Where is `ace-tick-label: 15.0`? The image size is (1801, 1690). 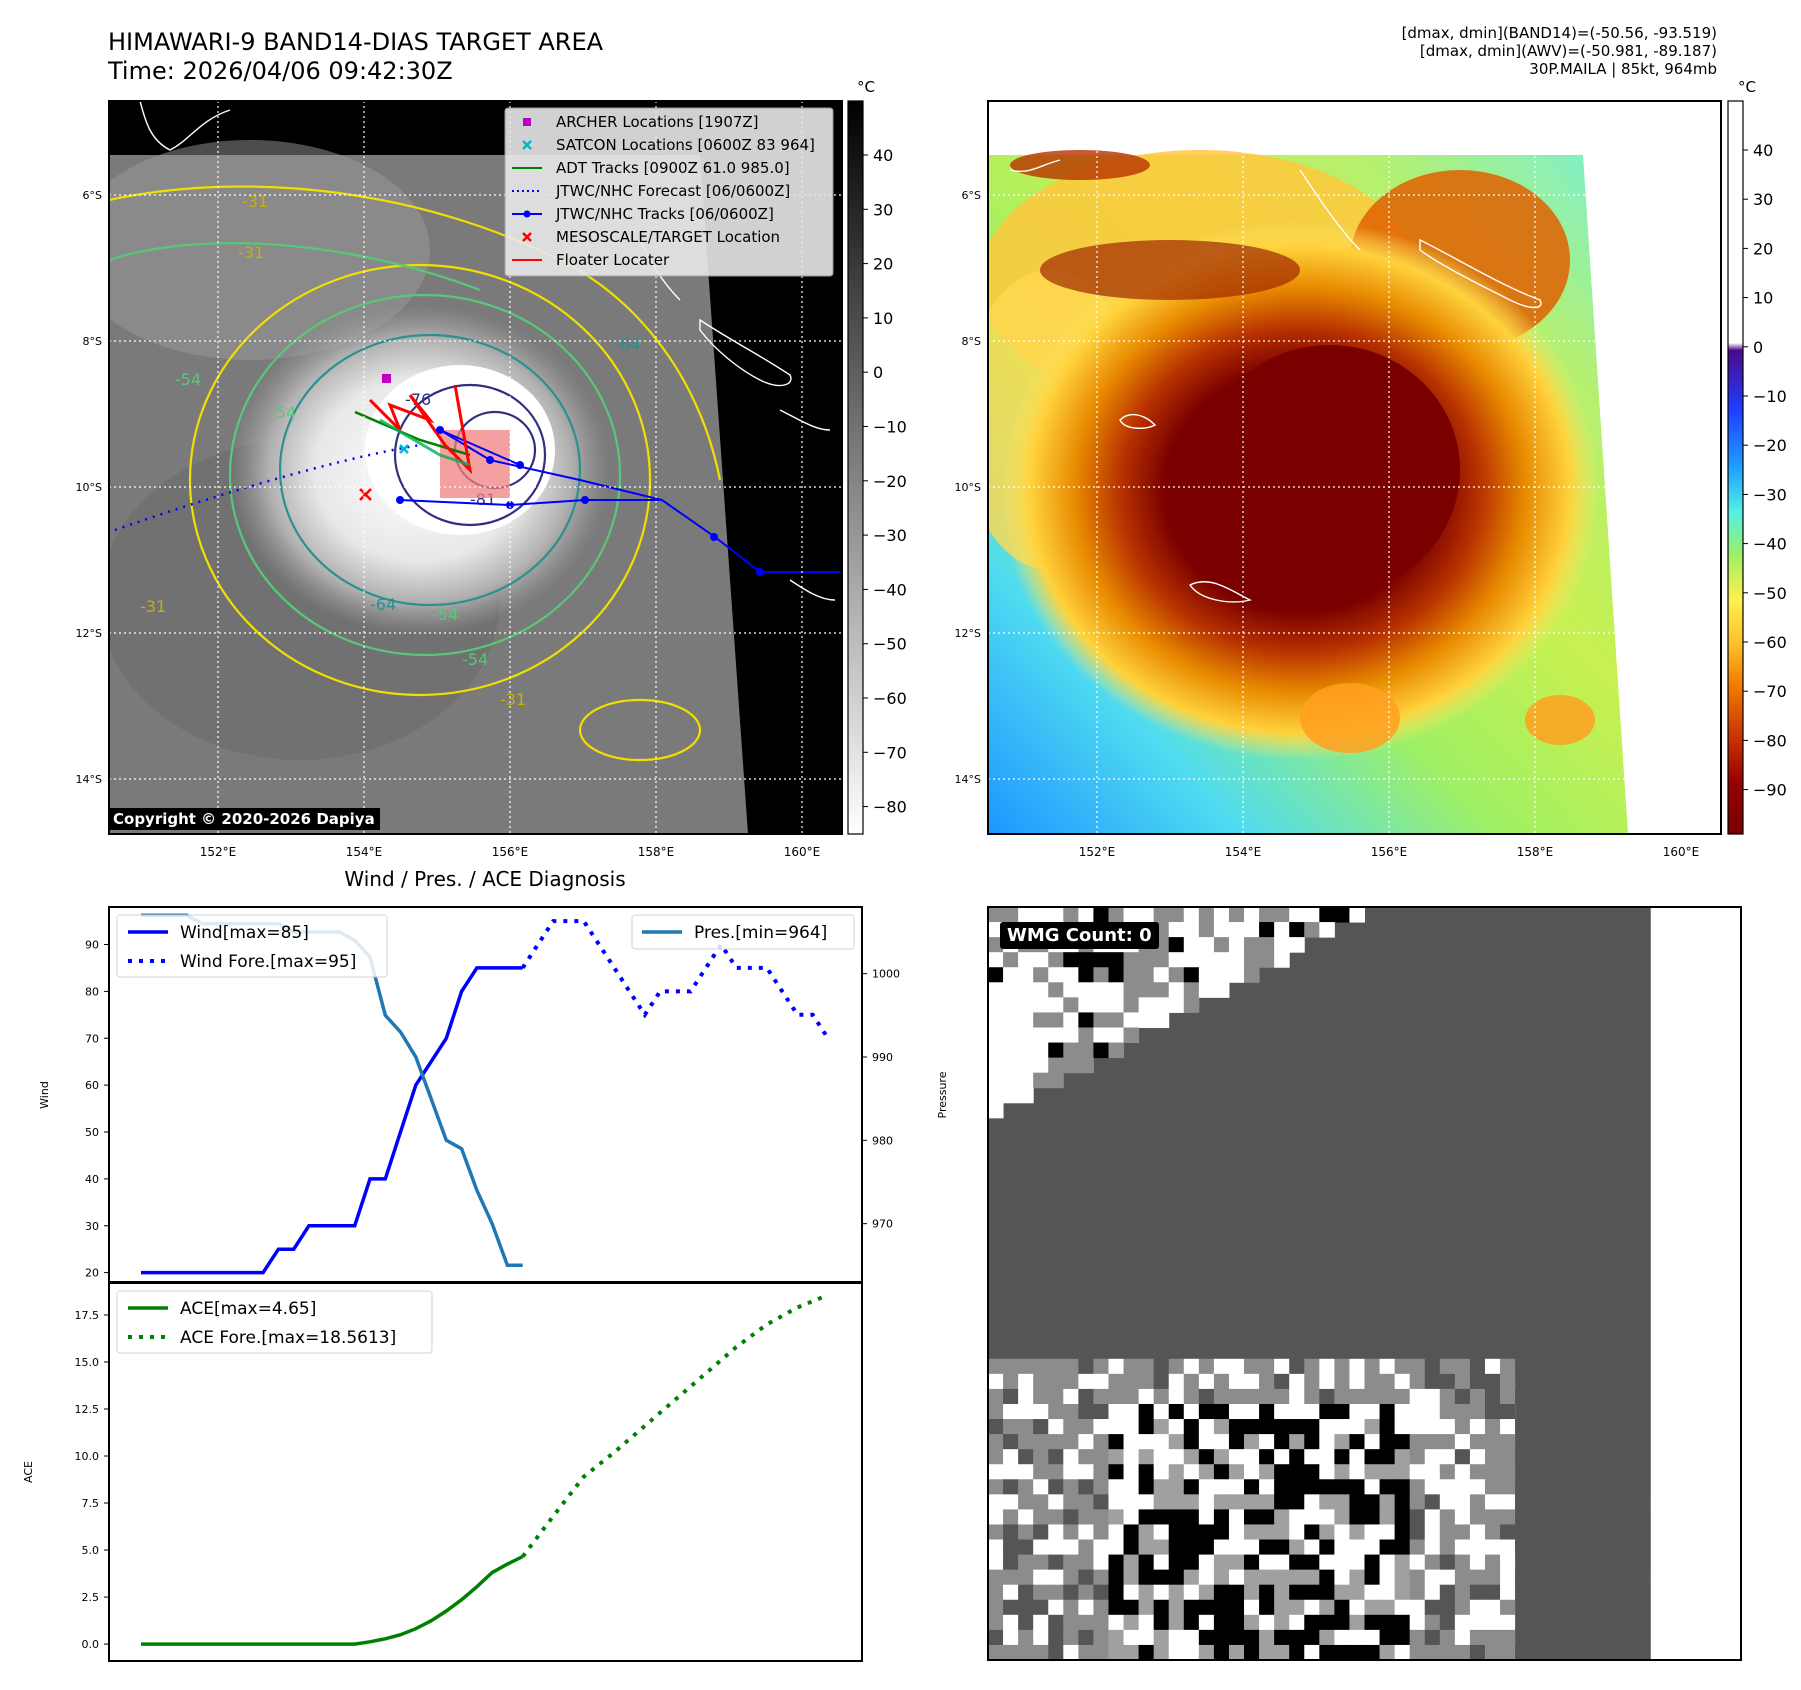 ace-tick-label: 15.0 is located at coordinates (87, 1362).